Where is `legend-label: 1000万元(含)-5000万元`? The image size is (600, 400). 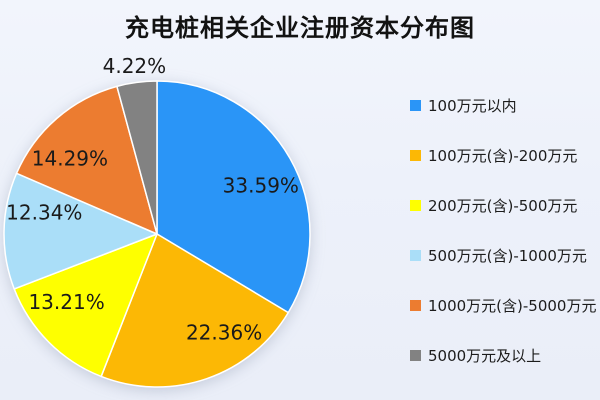
legend-label: 1000万元(含)-5000万元 is located at coordinates (512, 305).